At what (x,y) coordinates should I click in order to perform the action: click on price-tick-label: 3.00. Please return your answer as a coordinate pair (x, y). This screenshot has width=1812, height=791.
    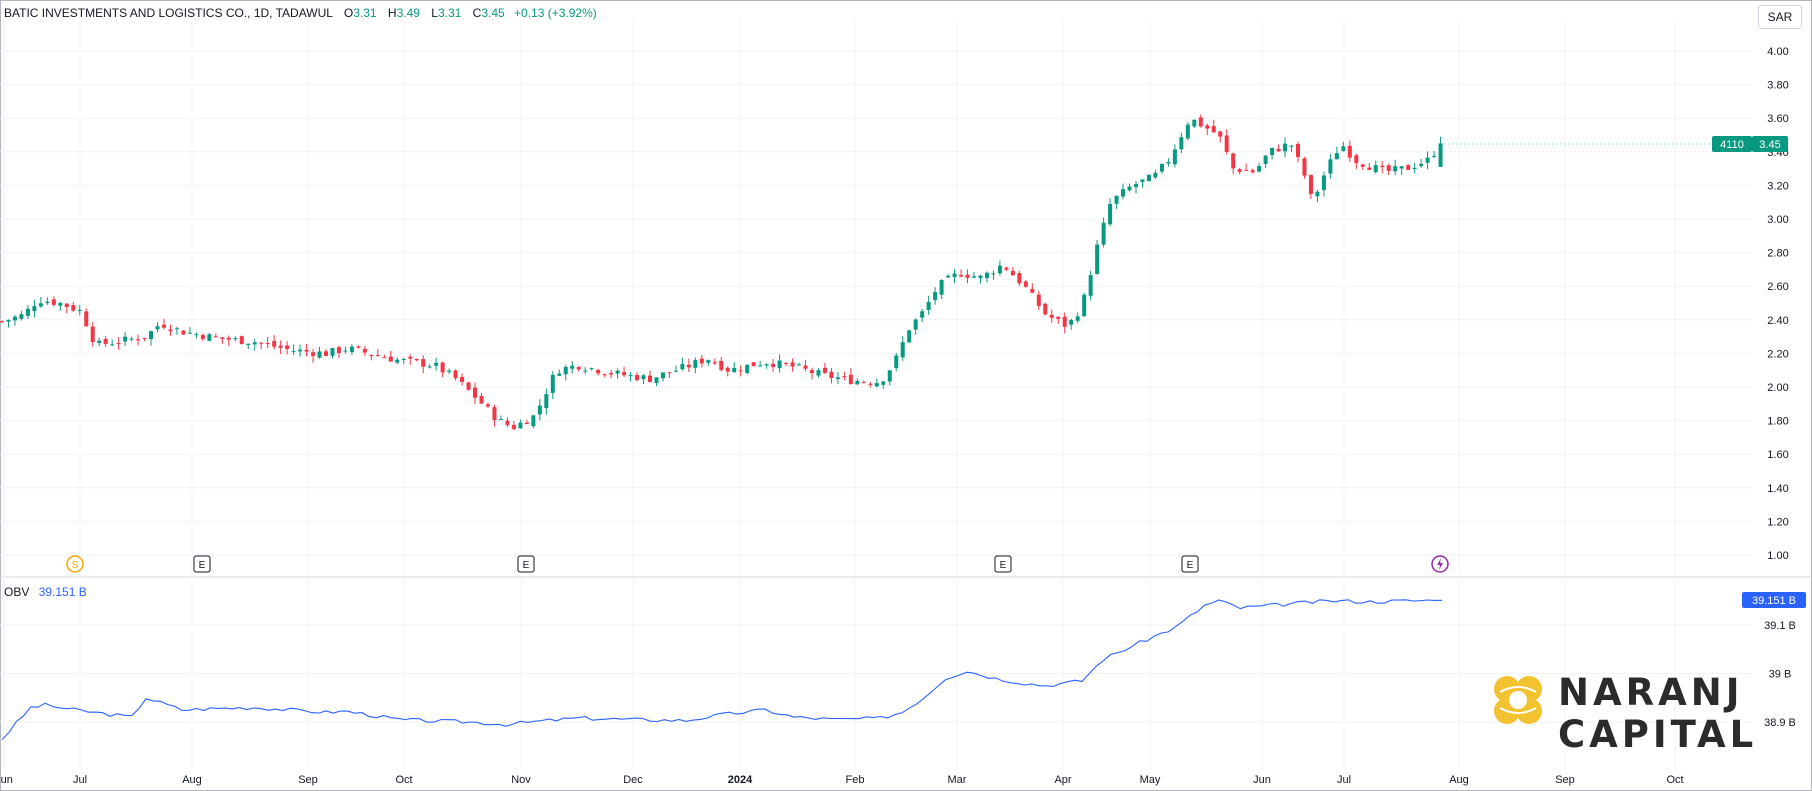
    Looking at the image, I should click on (1777, 220).